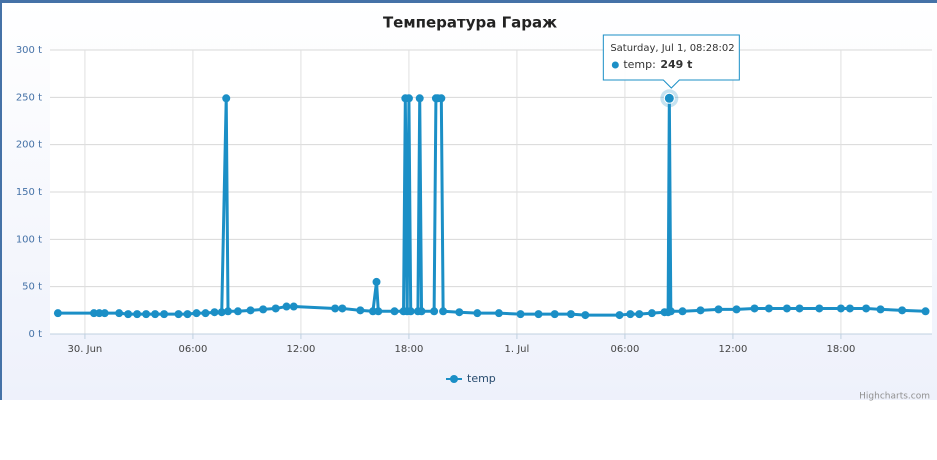 This screenshot has width=937, height=460. What do you see at coordinates (29, 145) in the screenshot?
I see `y-tick-label: 200 t` at bounding box center [29, 145].